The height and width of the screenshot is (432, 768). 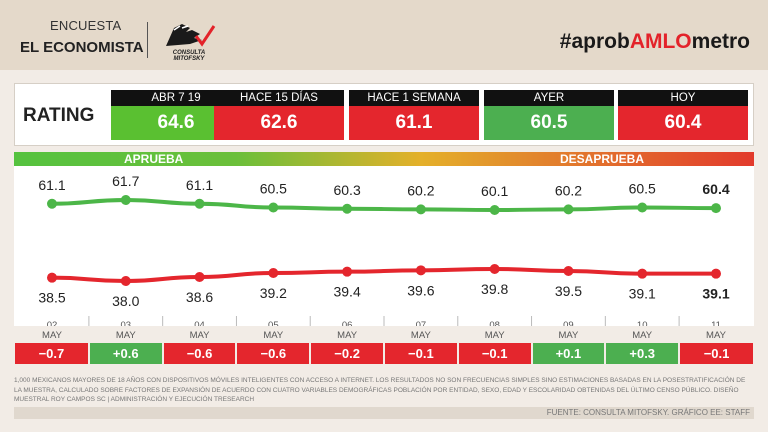 I want to click on rating-card-label: HACE 15 DÍAS, so click(x=279, y=98).